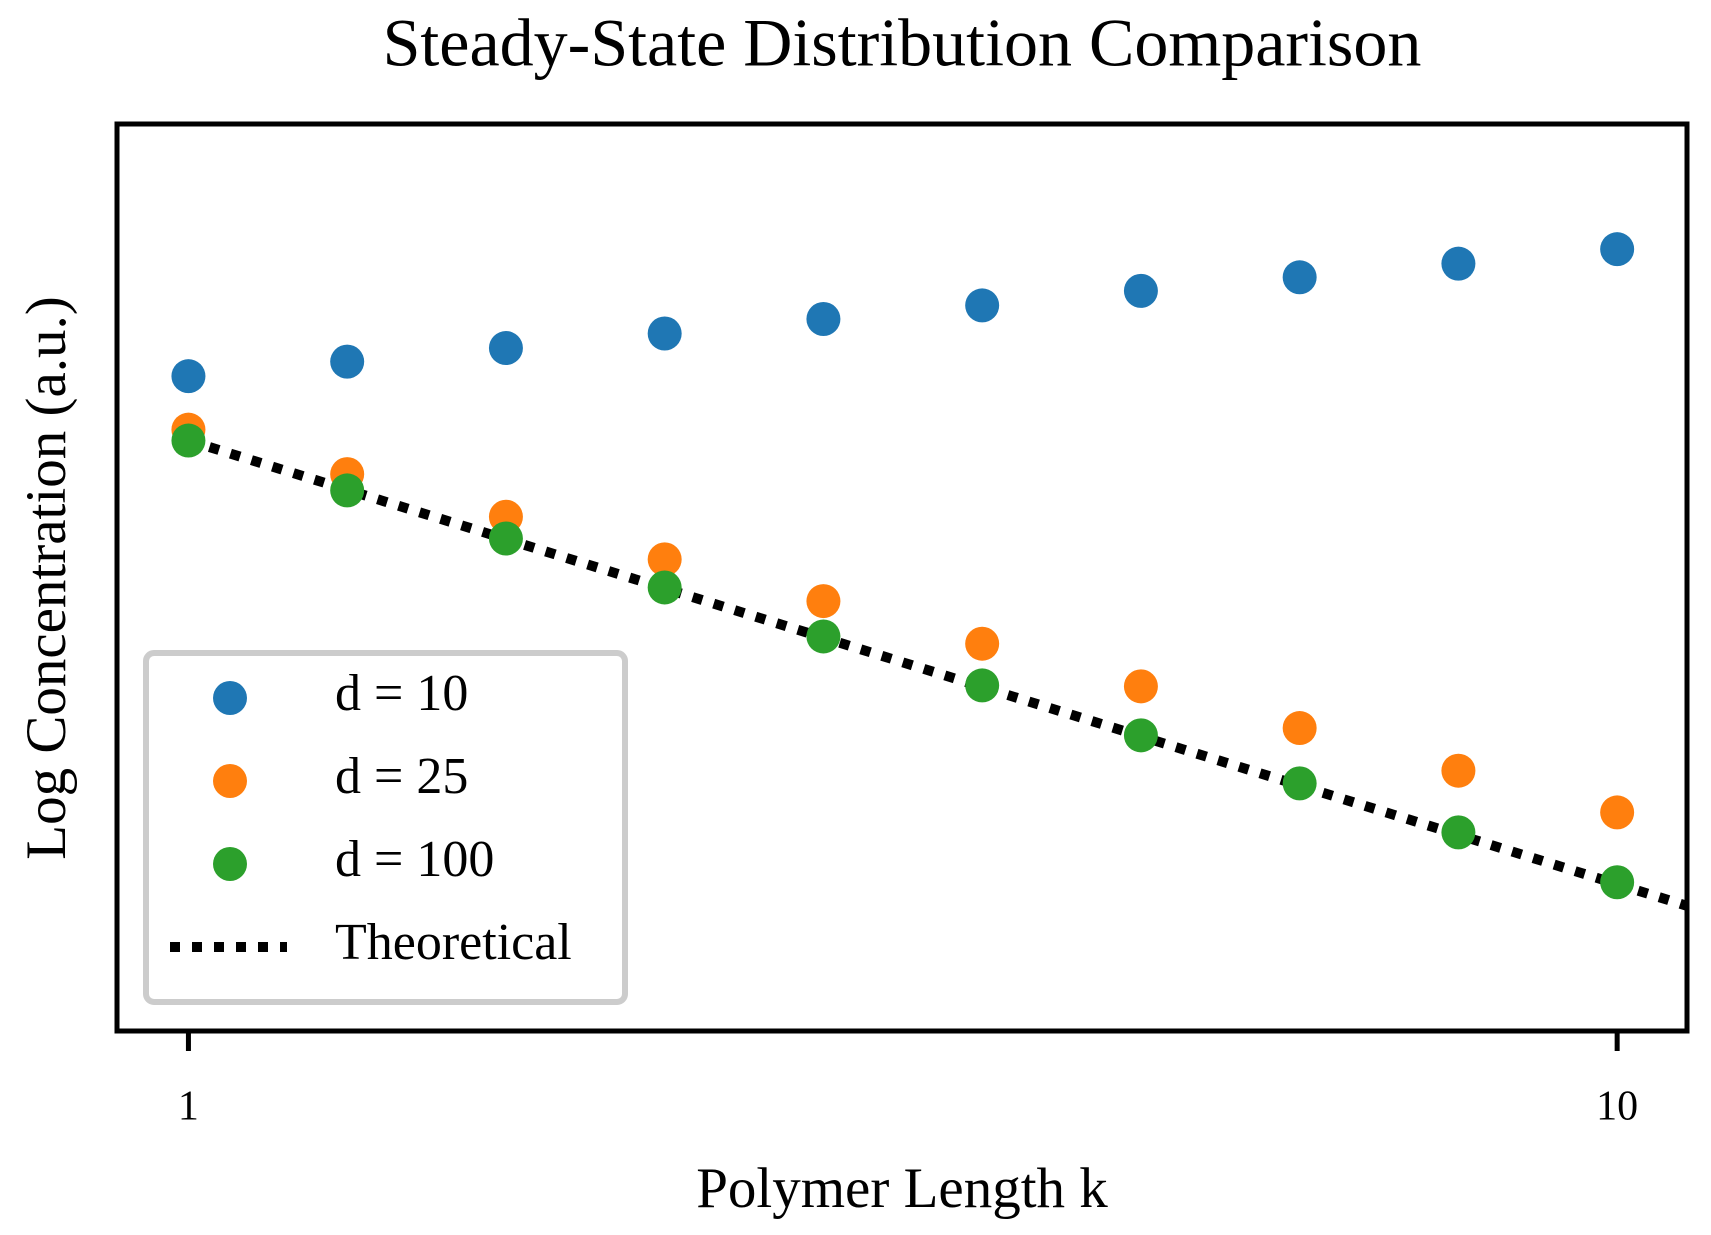  What do you see at coordinates (1617, 1107) in the screenshot?
I see `x-tick-label: 10` at bounding box center [1617, 1107].